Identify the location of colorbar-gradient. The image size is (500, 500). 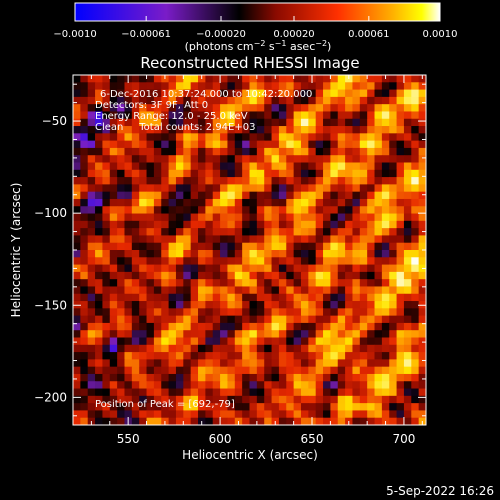
(257, 12).